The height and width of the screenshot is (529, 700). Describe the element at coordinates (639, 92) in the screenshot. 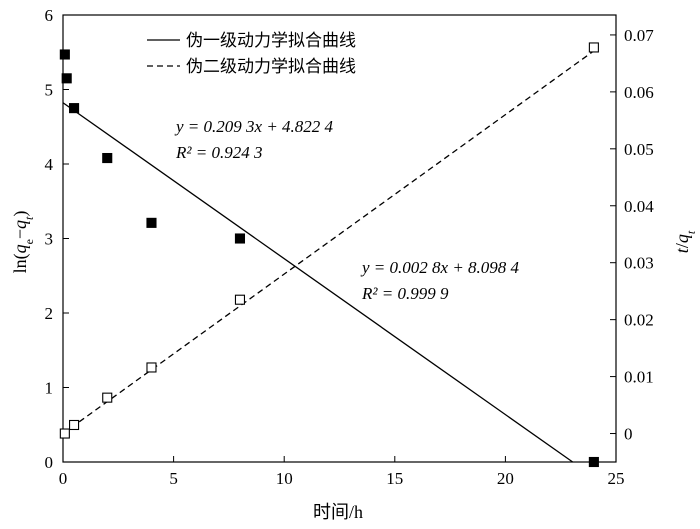

I see `right-y-tick-label: 0.06` at that location.